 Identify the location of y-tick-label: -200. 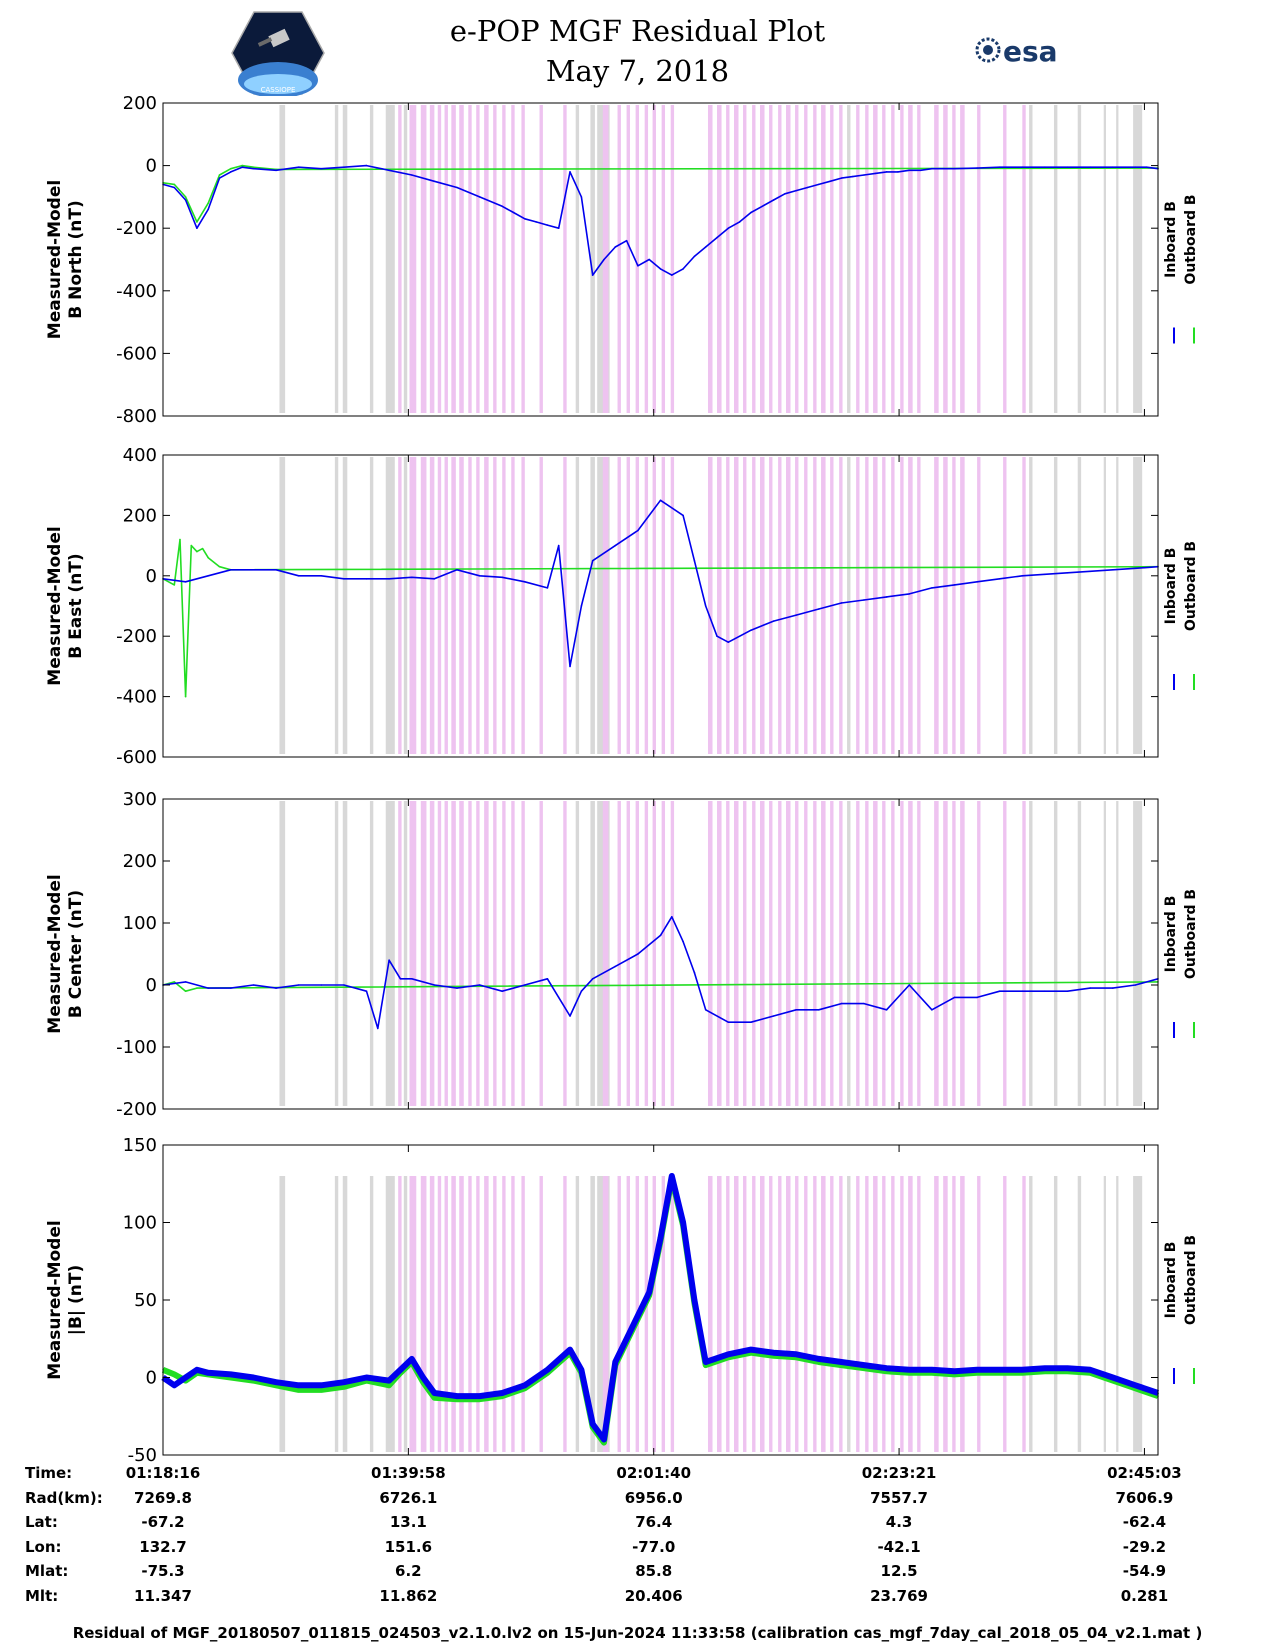
(136, 228).